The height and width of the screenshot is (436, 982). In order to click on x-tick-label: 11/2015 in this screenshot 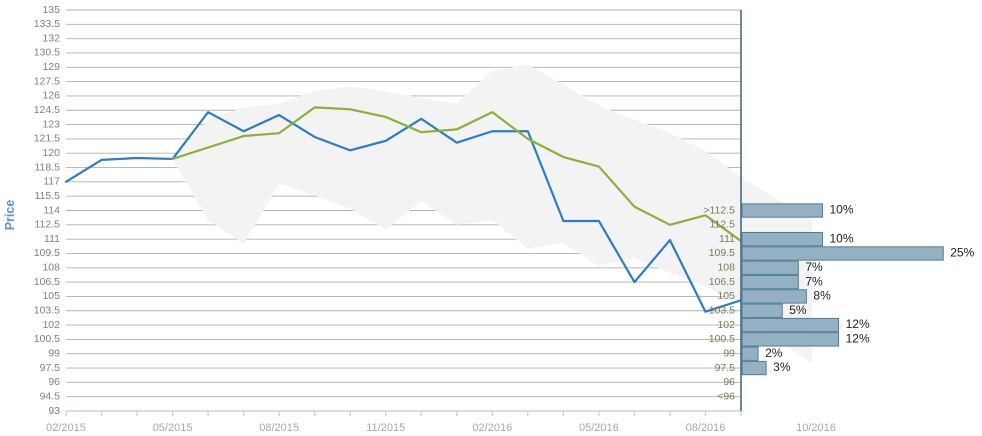, I will do `click(385, 428)`.